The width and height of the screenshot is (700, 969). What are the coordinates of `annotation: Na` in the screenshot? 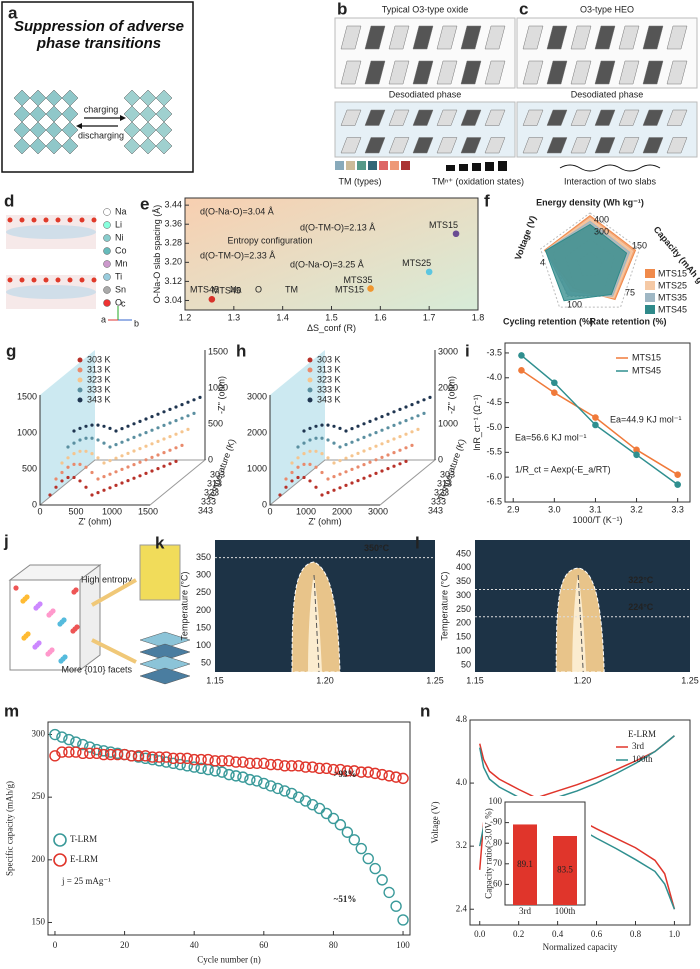 It's located at (236, 289).